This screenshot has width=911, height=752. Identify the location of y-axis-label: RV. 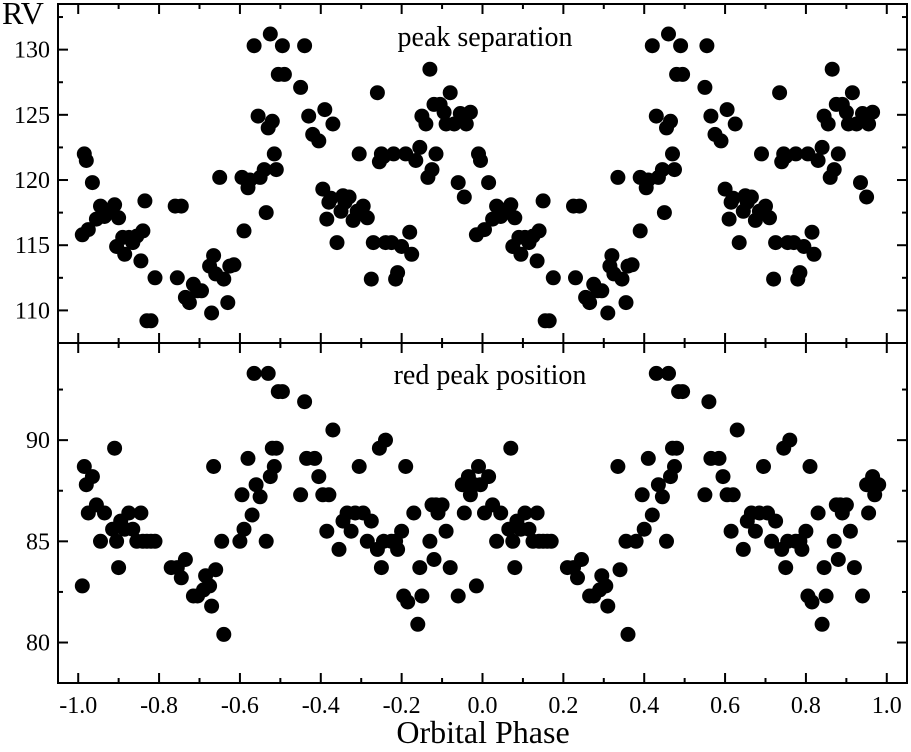
(23, 15).